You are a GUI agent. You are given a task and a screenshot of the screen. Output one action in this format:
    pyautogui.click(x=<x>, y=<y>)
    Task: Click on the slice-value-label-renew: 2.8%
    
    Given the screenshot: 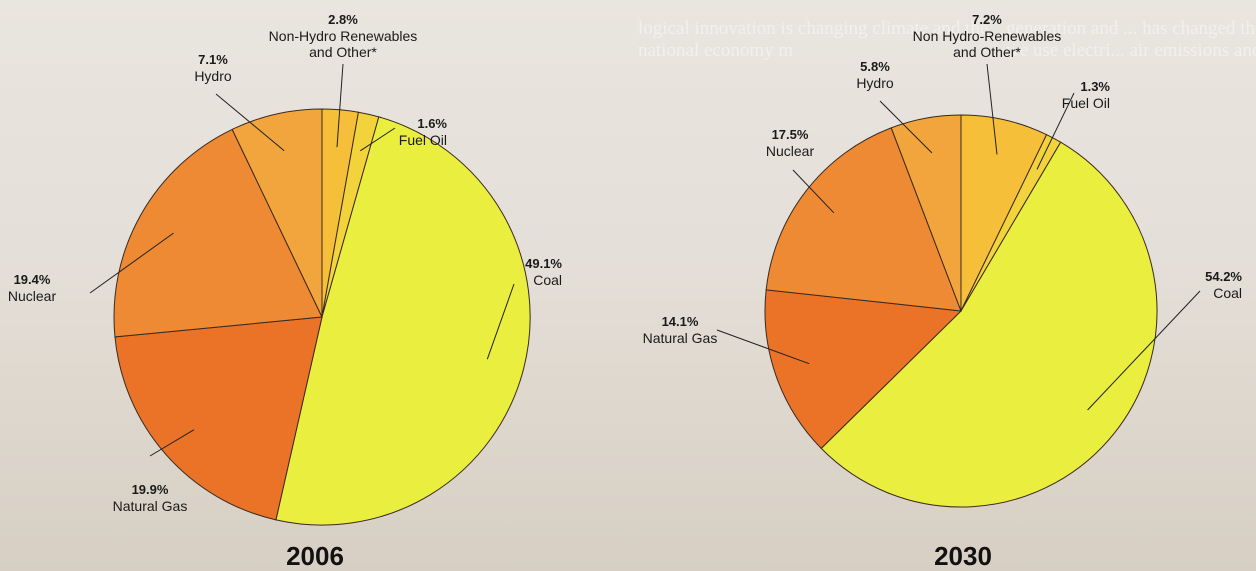 What is the action you would take?
    pyautogui.click(x=343, y=19)
    